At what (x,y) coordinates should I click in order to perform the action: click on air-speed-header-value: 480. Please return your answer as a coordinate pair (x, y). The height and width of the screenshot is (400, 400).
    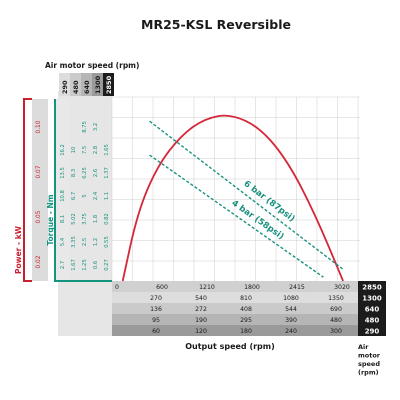
    Looking at the image, I should click on (76, 87).